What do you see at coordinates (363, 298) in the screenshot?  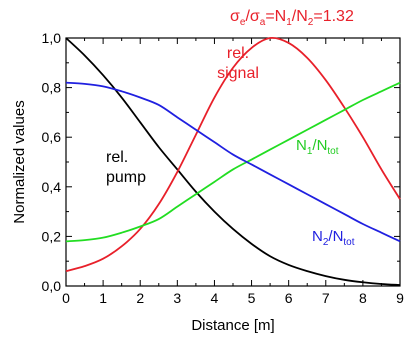 I see `x-tick-label: 8` at bounding box center [363, 298].